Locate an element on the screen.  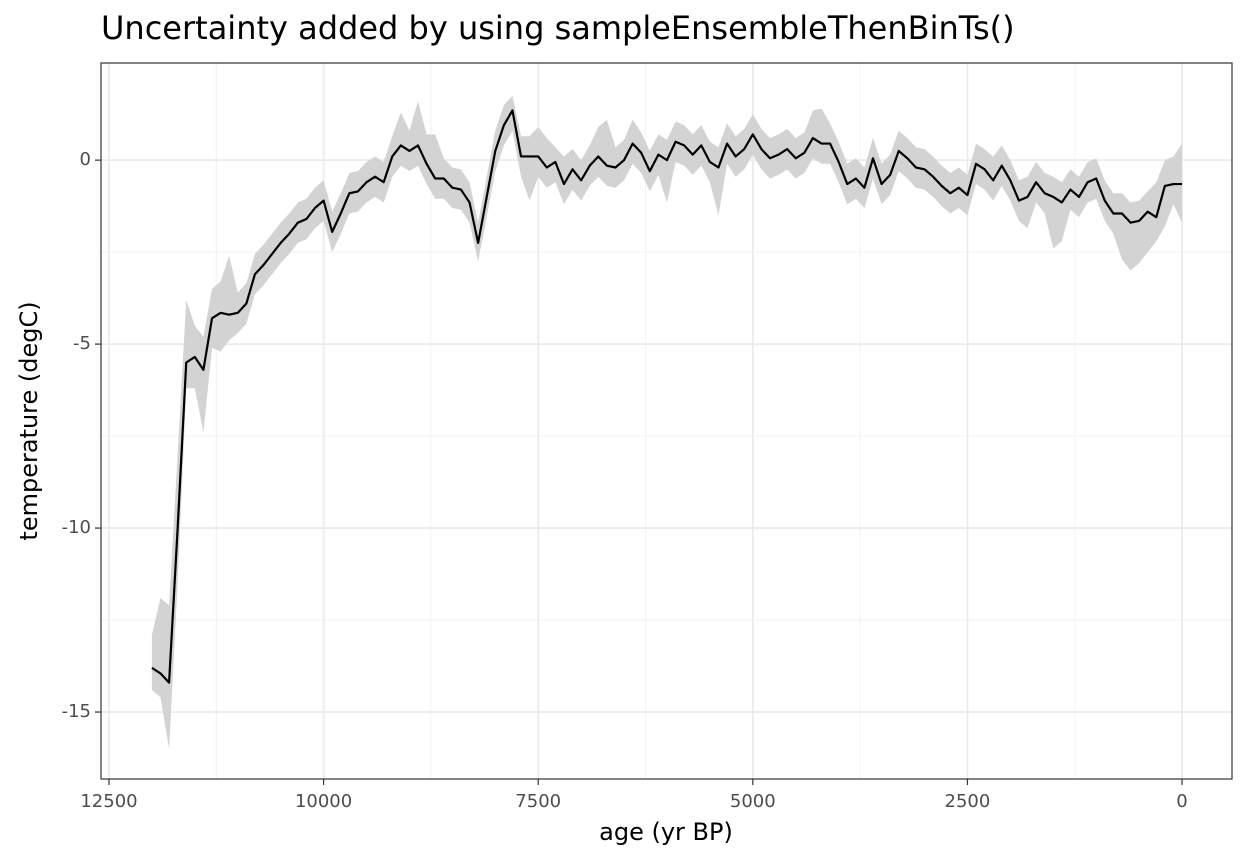
x-tick-label: 2500 is located at coordinates (968, 801).